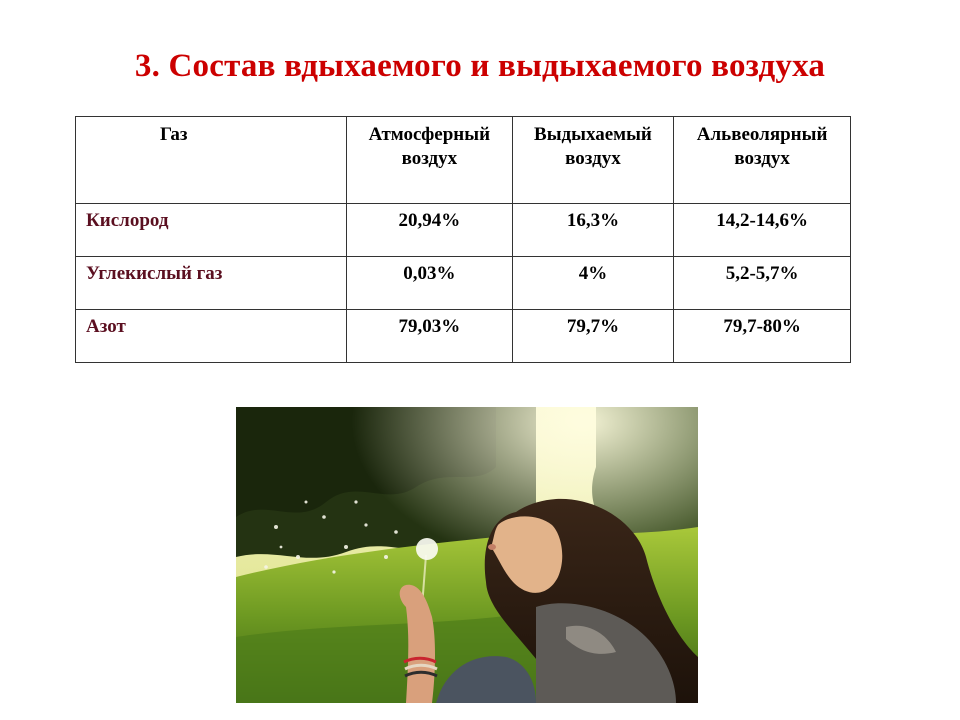  I want to click on table-row: Кислород 20,94% 16,3% 14,2-14,6%, so click(463, 230).